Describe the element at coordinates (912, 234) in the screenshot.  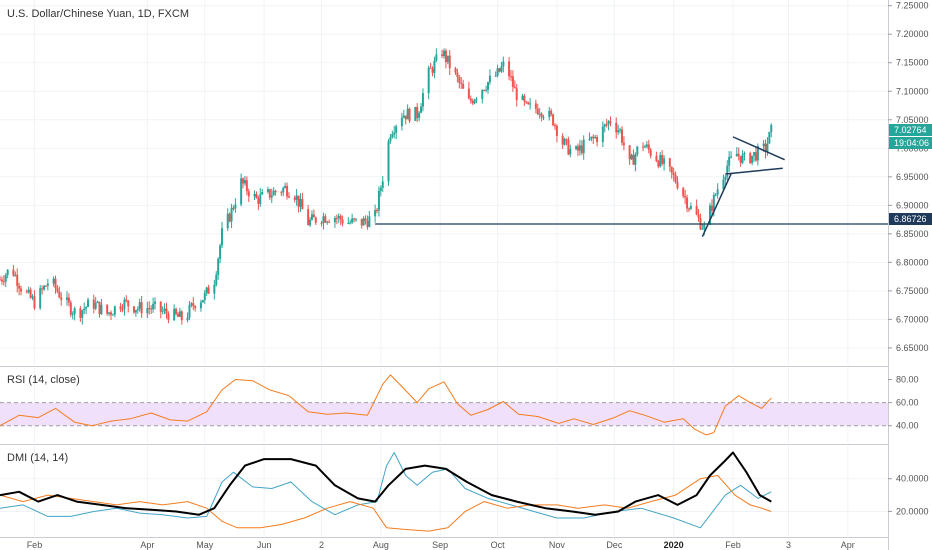
I see `price-axis-tick-label-8: 6.85000` at that location.